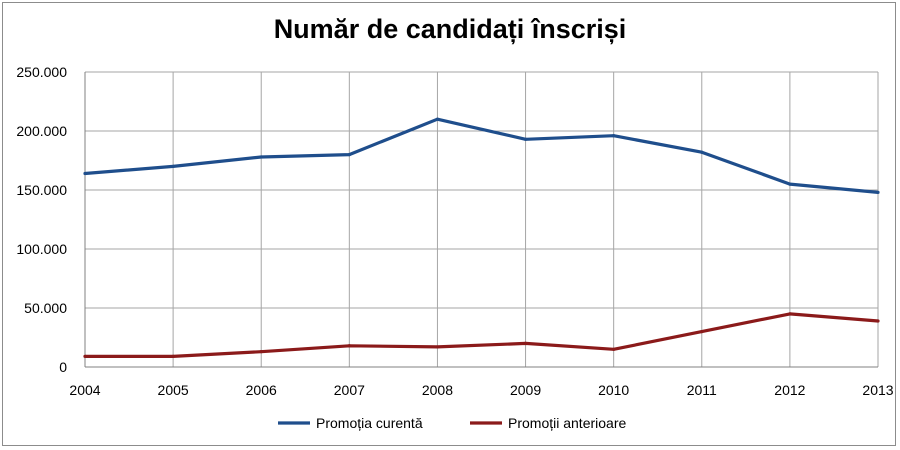 This screenshot has width=900, height=450. Describe the element at coordinates (41, 131) in the screenshot. I see `y-tick-label: 200.000` at that location.